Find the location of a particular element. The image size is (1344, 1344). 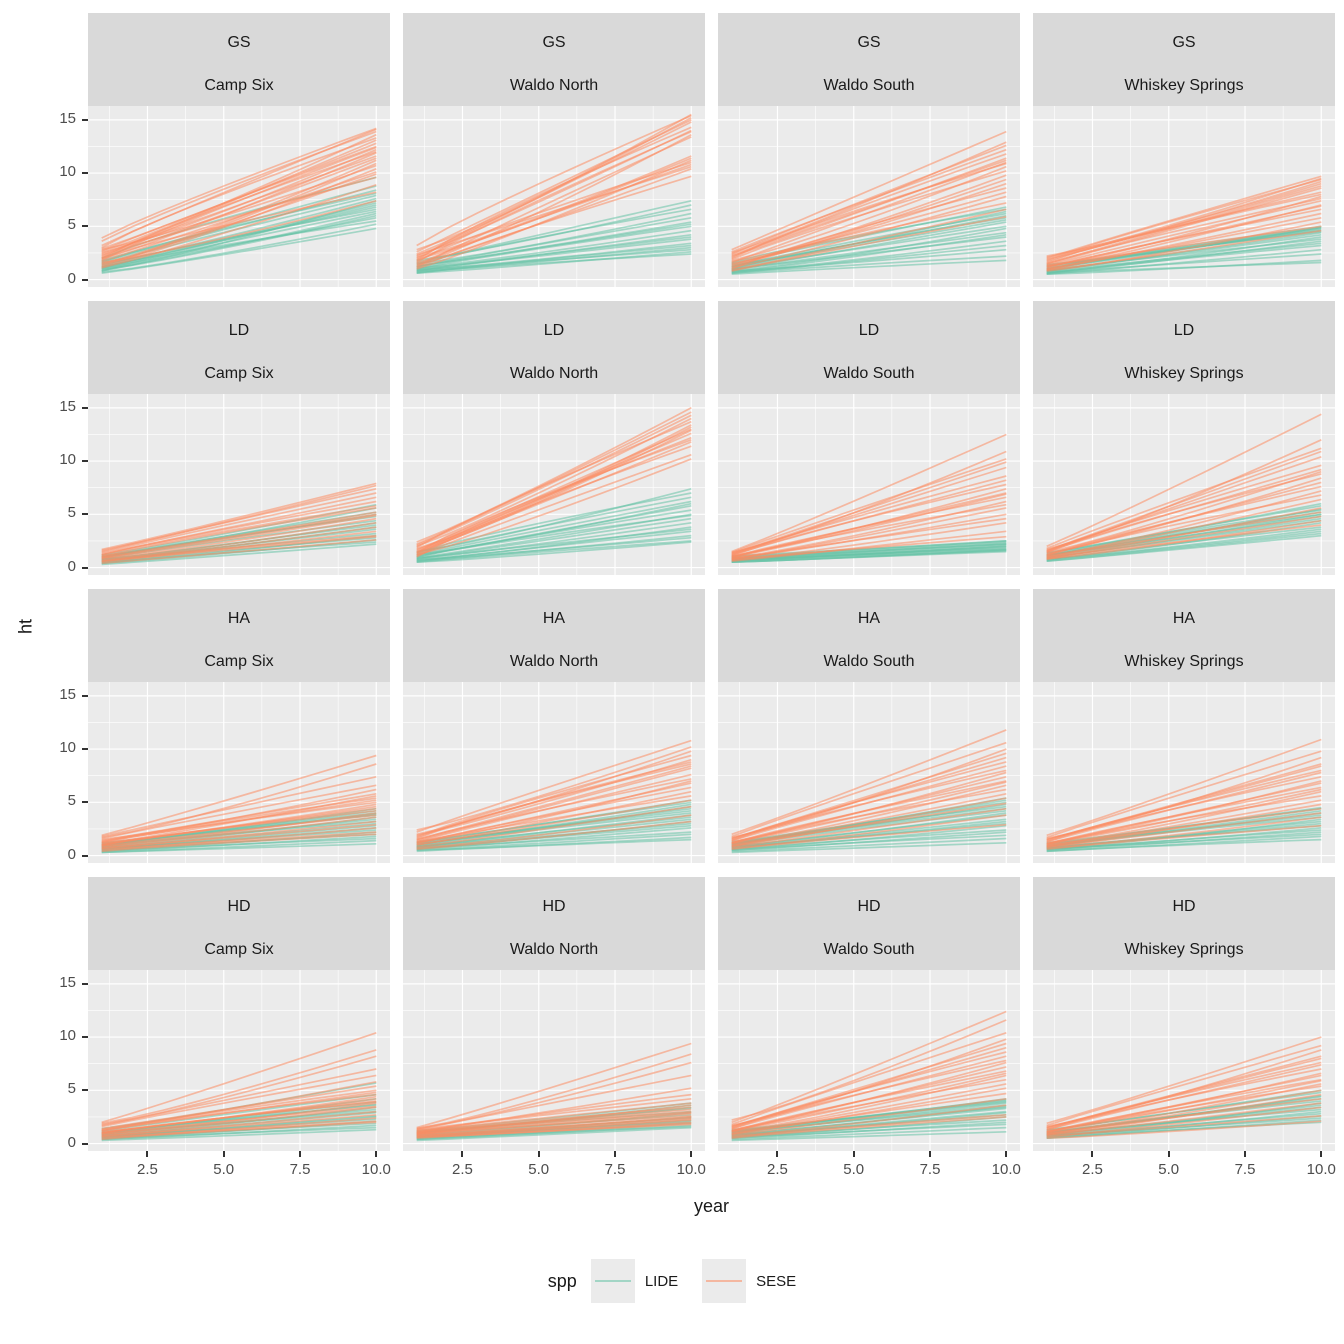

facet-cell: HD Waldo South is located at coordinates (869, 1014).